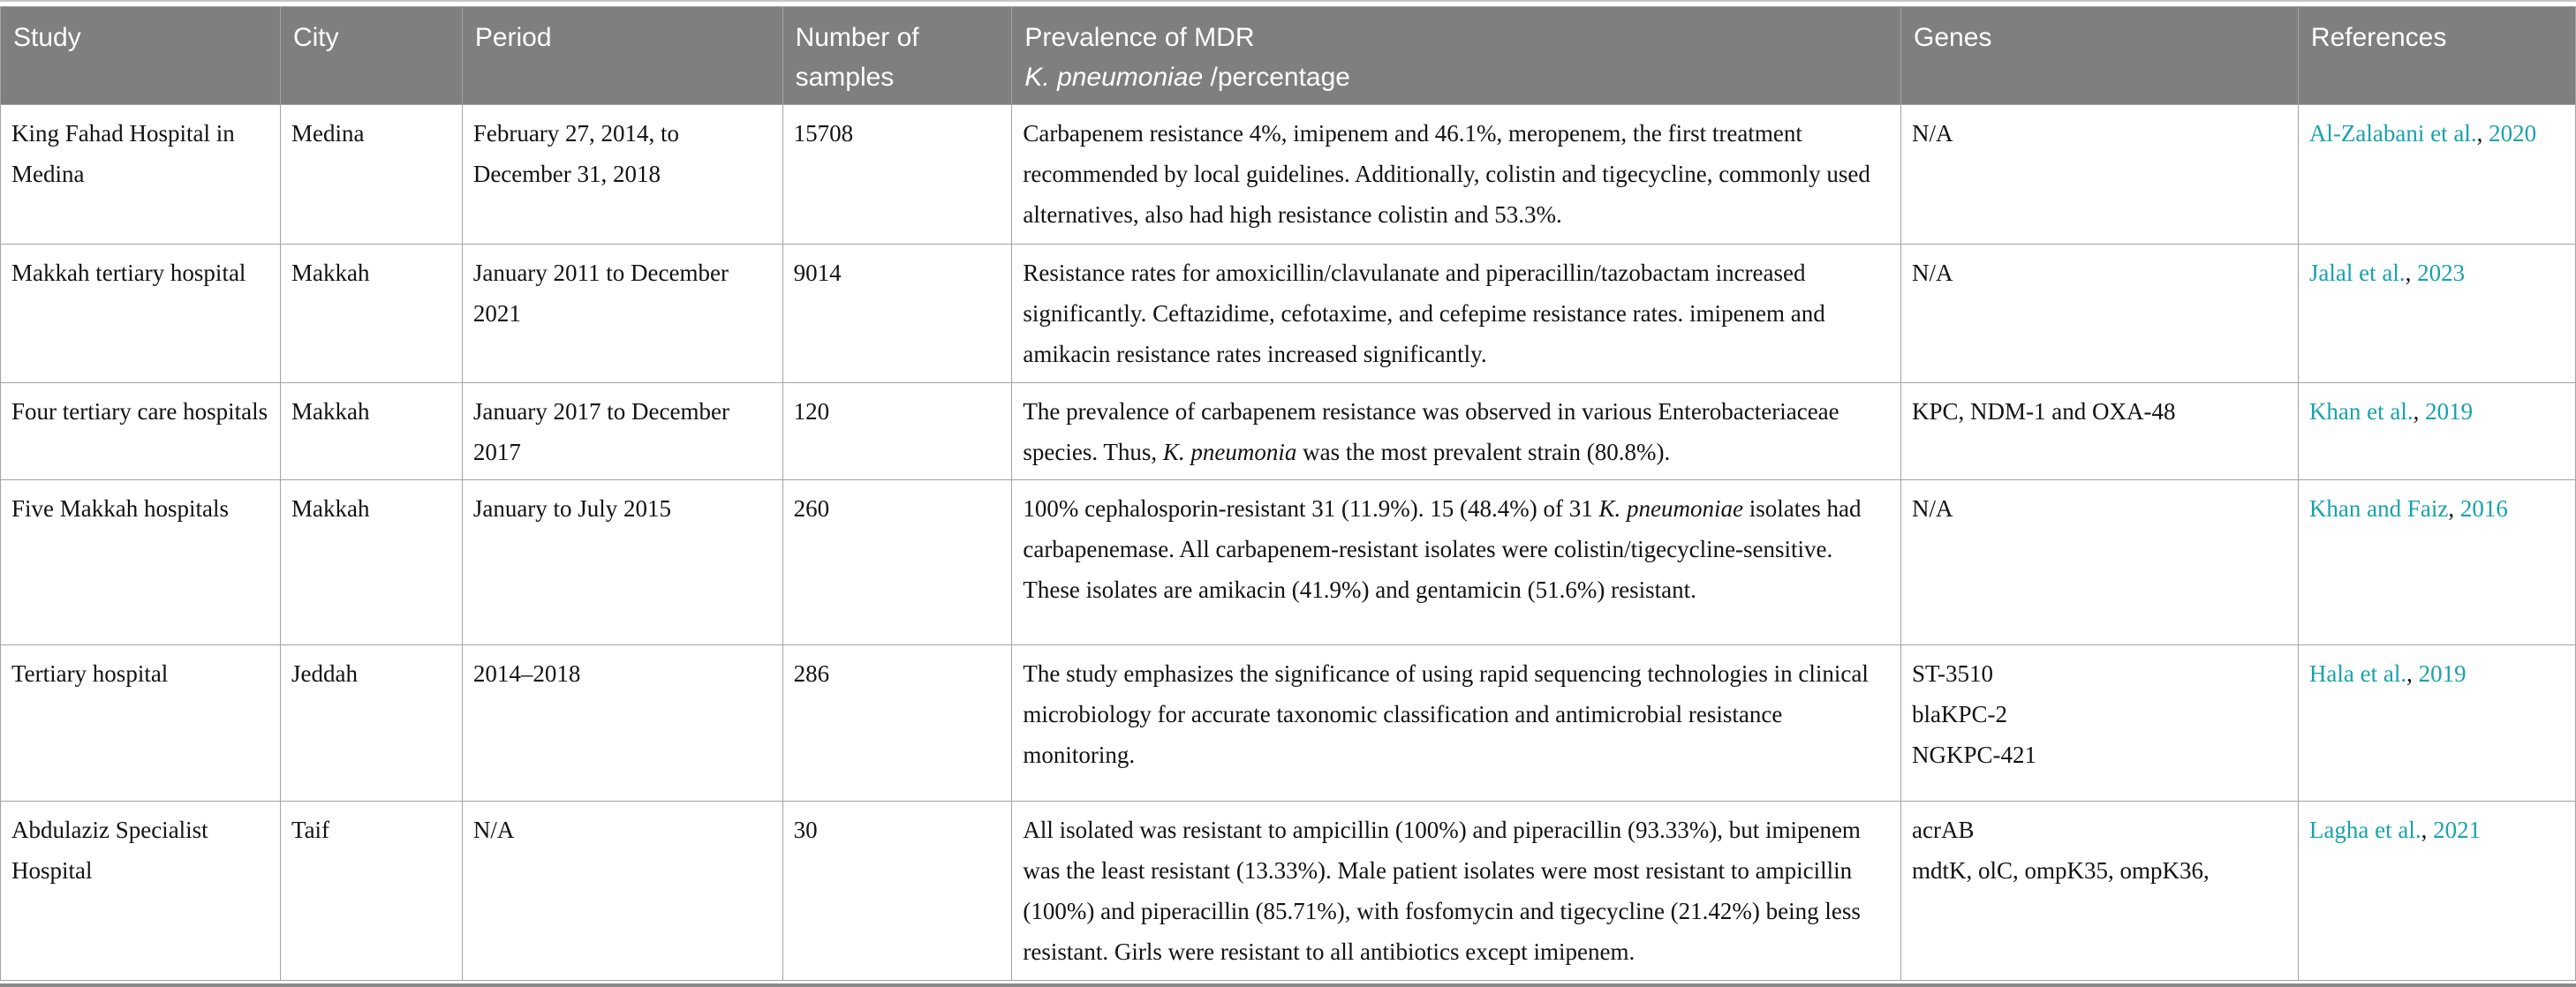 This screenshot has height=987, width=2576. What do you see at coordinates (371, 55) in the screenshot?
I see `column-header-city: City` at bounding box center [371, 55].